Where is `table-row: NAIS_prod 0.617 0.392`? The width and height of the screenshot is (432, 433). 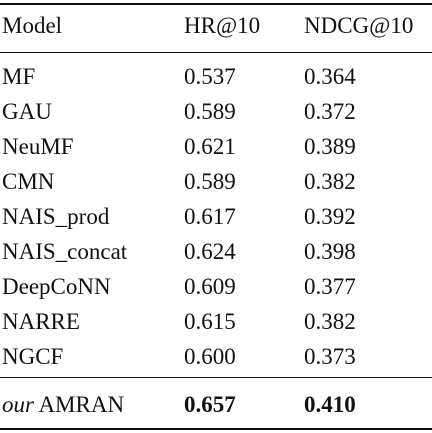 table-row: NAIS_prod 0.617 0.392 is located at coordinates (216, 217).